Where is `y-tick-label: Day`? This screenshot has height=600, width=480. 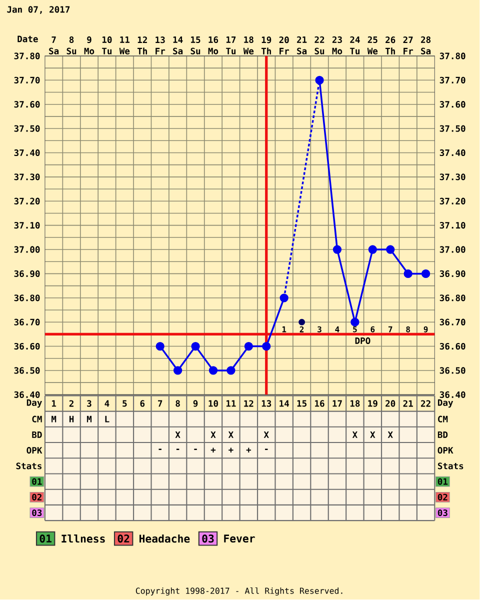 y-tick-label: Day is located at coordinates (34, 403).